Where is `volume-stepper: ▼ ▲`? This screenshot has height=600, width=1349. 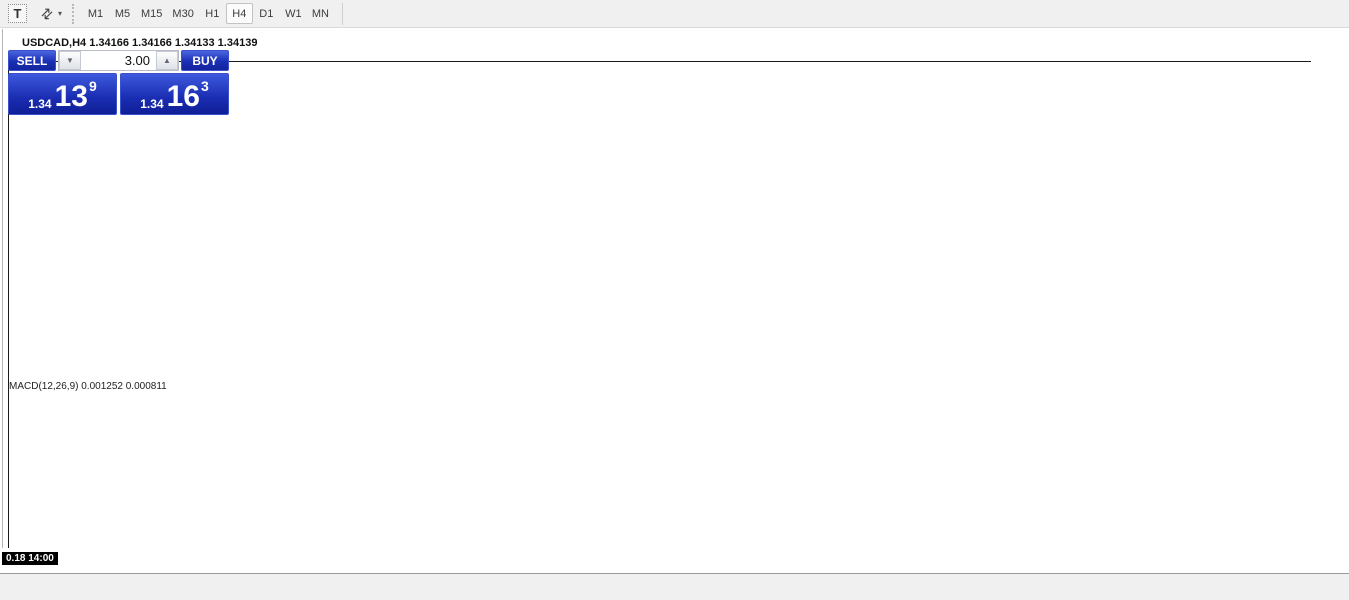
volume-stepper: ▼ ▲ is located at coordinates (118, 60).